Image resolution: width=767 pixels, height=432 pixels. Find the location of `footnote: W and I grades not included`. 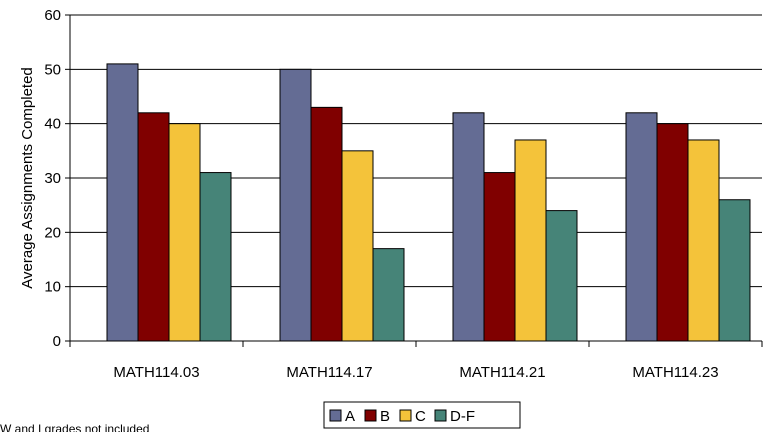

footnote: W and I grades not included is located at coordinates (75, 427).